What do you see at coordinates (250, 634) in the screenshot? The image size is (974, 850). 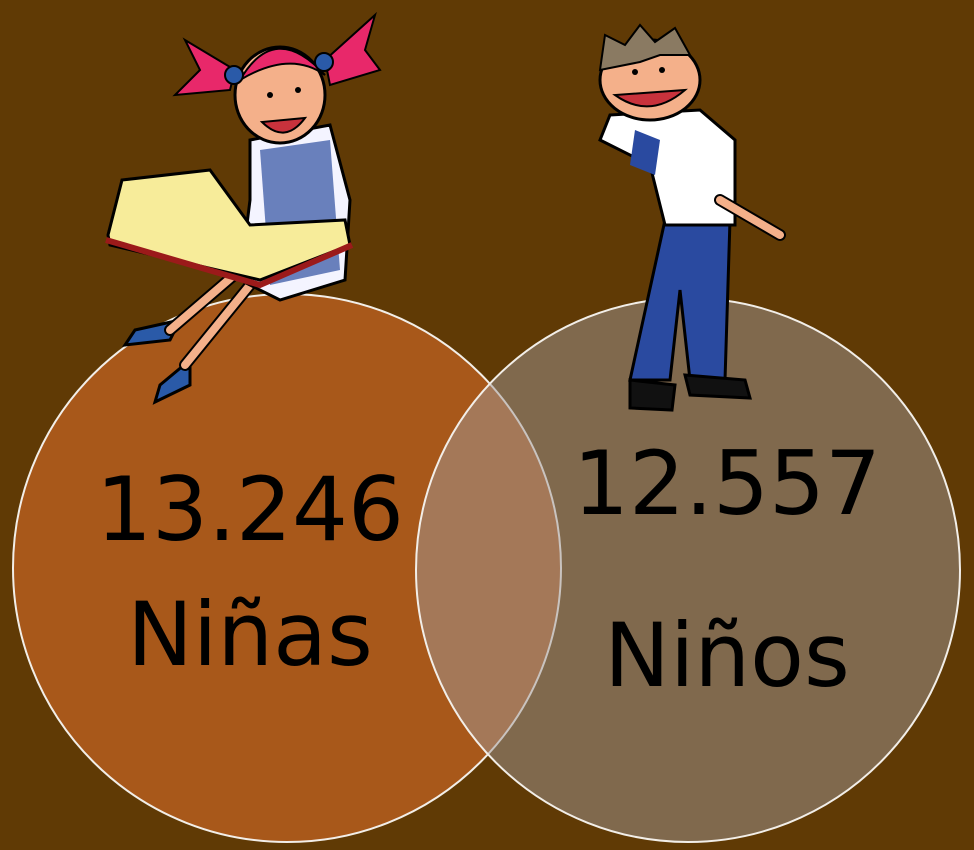 I see `girls-label: Niñas` at bounding box center [250, 634].